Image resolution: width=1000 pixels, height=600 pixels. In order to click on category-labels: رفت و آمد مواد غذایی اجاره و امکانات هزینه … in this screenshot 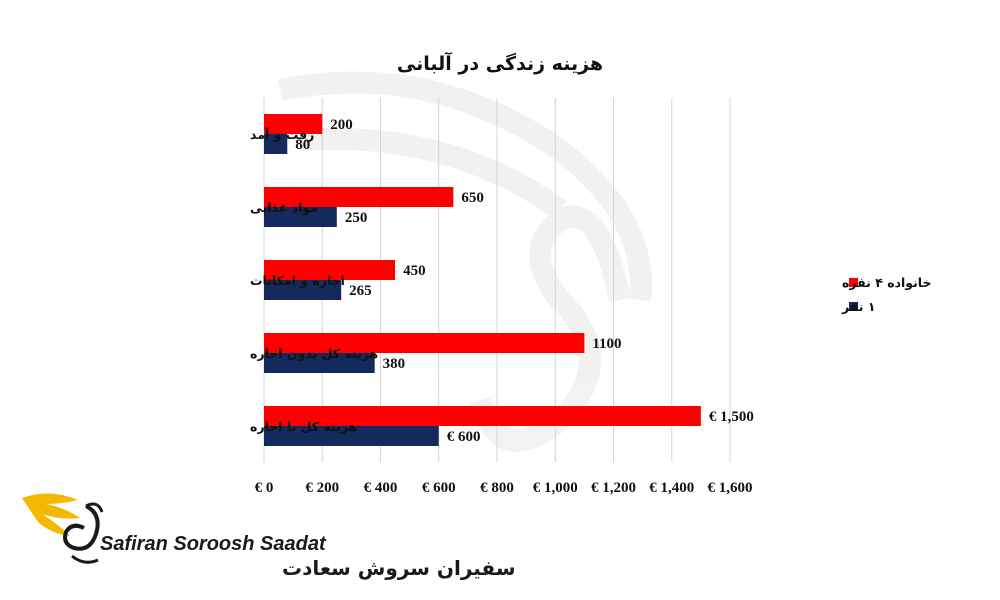, I will do `click(314, 280)`.